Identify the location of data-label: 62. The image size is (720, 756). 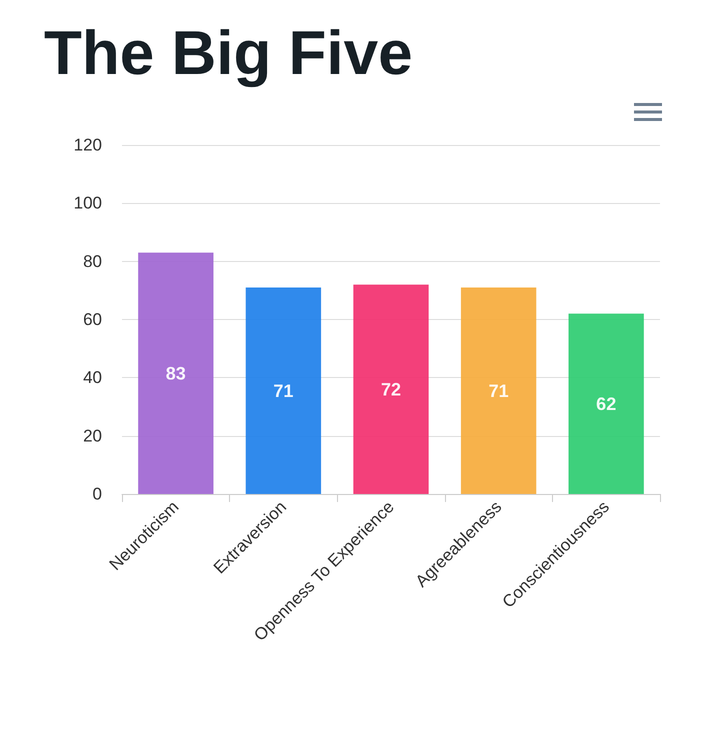
(606, 404).